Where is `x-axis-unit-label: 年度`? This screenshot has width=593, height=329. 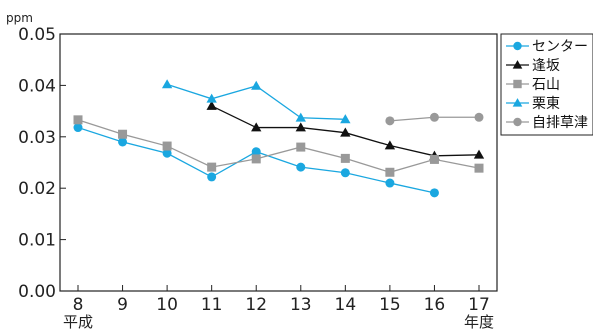
x-axis-unit-label: 年度 is located at coordinates (479, 321).